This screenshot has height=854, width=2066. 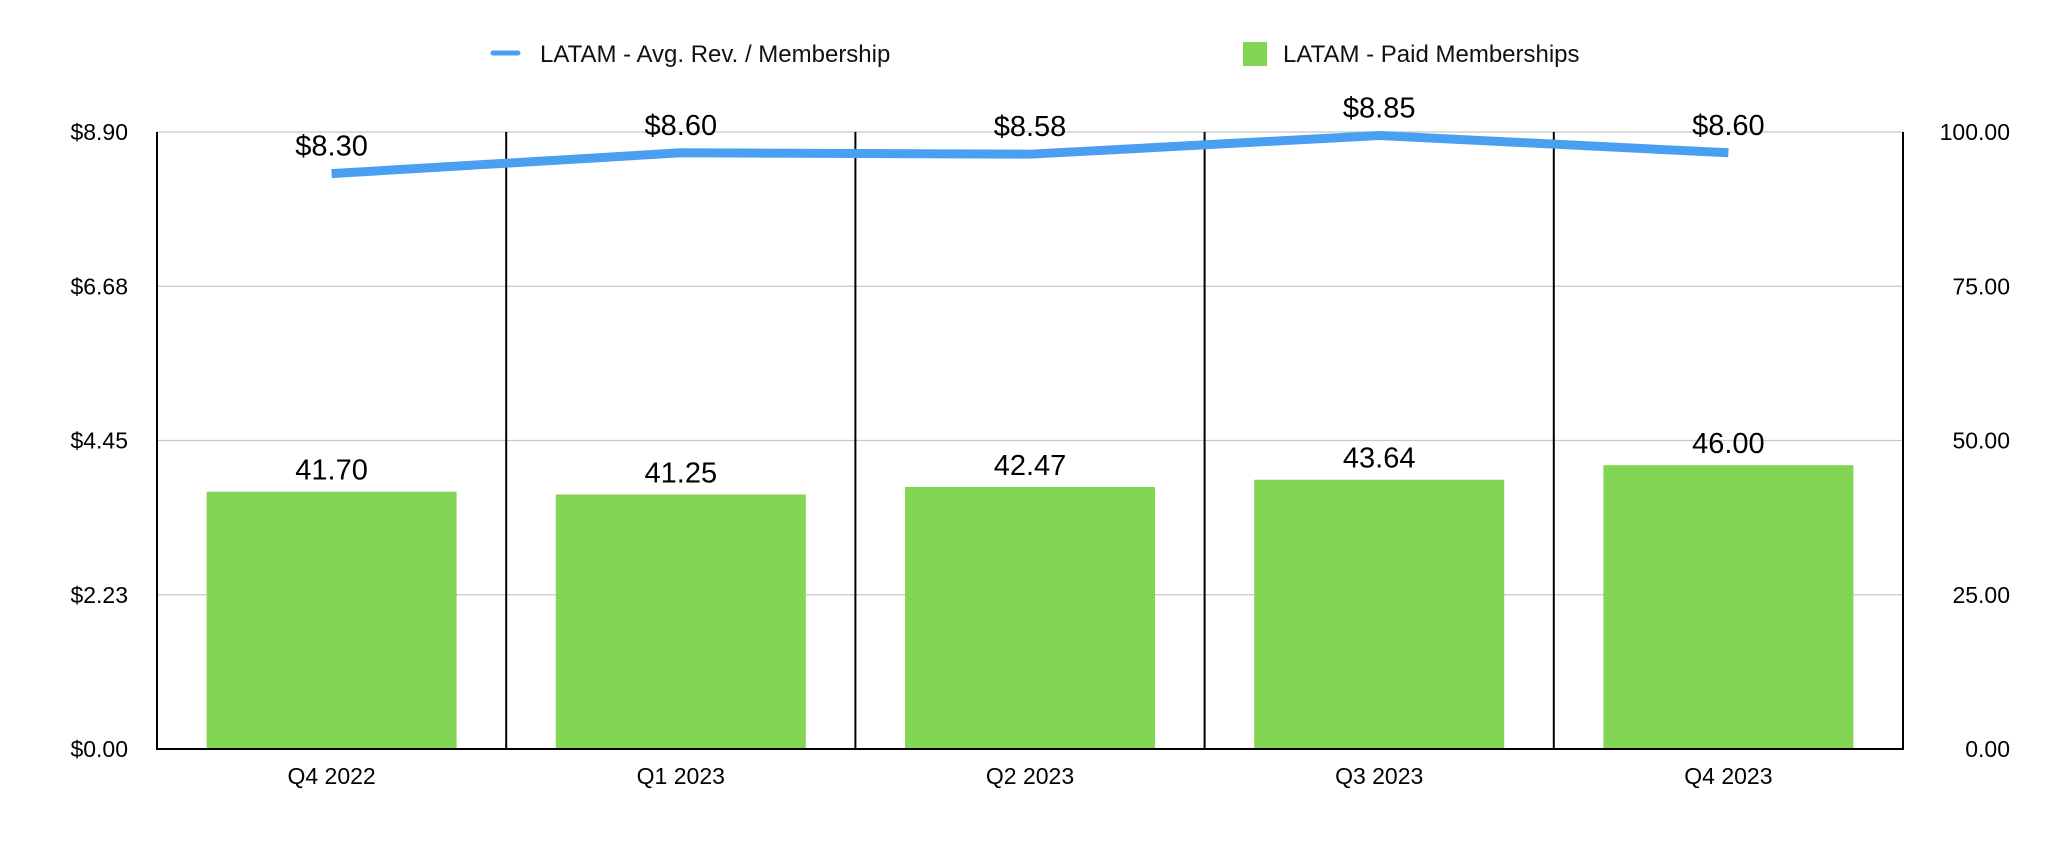 What do you see at coordinates (1255, 54) in the screenshot?
I see `legend-bar-swatch` at bounding box center [1255, 54].